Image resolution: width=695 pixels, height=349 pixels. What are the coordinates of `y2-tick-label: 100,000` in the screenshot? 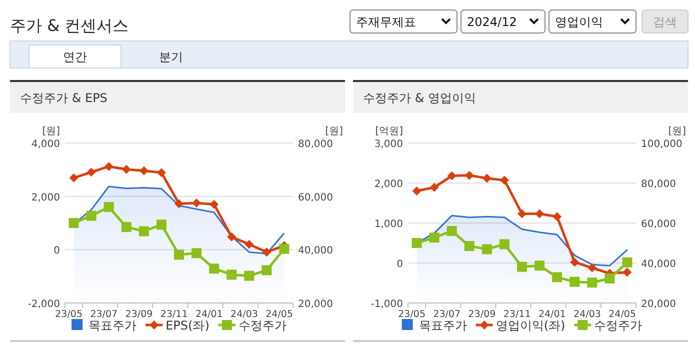 It's located at (661, 144).